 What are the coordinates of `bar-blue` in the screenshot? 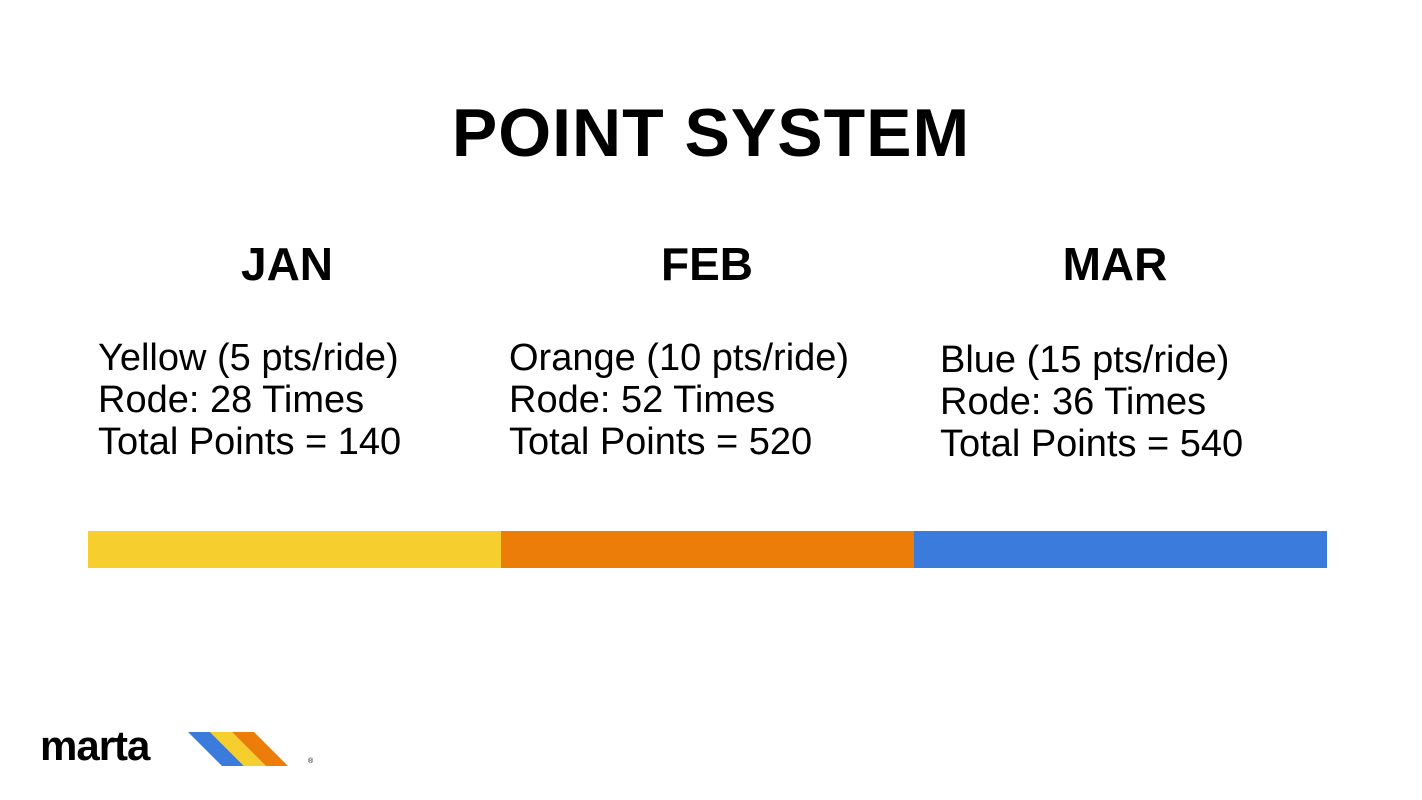 It's located at (1120, 549).